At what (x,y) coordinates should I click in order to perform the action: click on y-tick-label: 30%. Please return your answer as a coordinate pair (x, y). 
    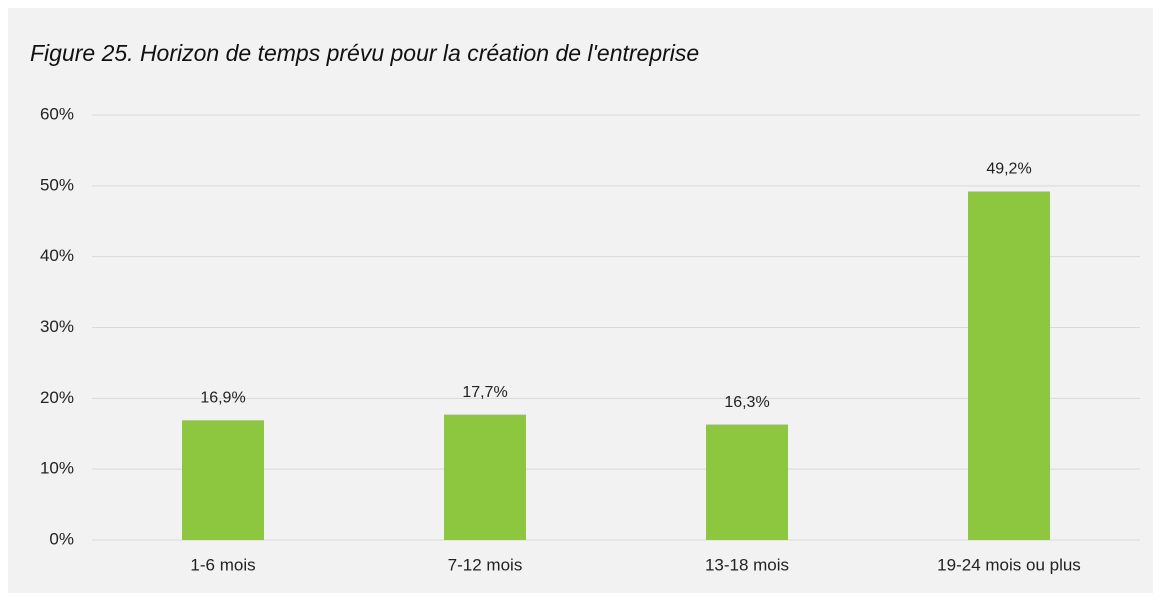
    Looking at the image, I should click on (57, 326).